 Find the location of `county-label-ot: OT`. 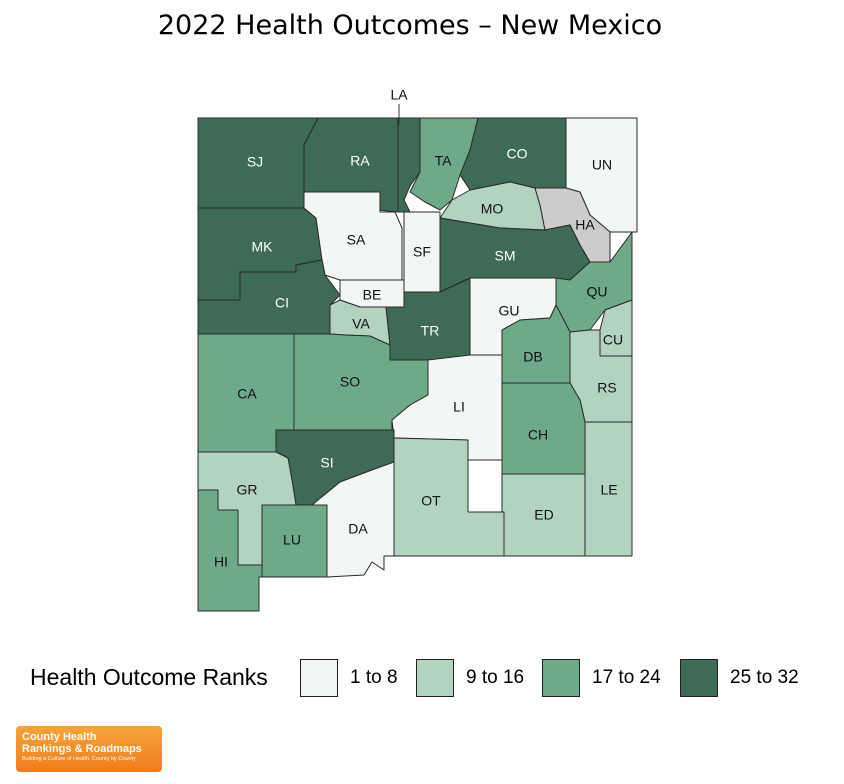

county-label-ot: OT is located at coordinates (431, 501).